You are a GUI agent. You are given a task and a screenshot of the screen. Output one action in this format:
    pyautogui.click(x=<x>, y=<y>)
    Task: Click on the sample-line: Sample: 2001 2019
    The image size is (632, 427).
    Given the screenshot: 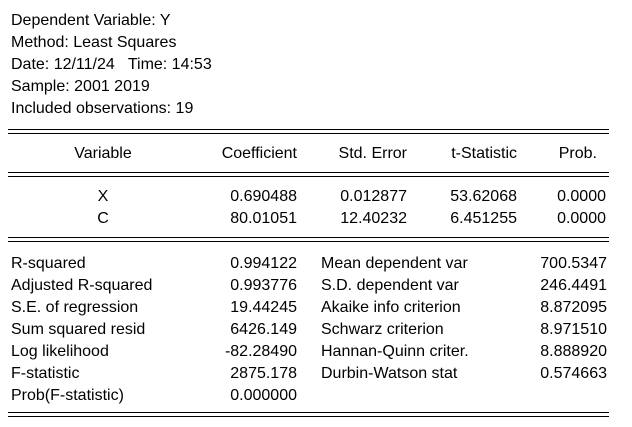 What is the action you would take?
    pyautogui.click(x=80, y=86)
    